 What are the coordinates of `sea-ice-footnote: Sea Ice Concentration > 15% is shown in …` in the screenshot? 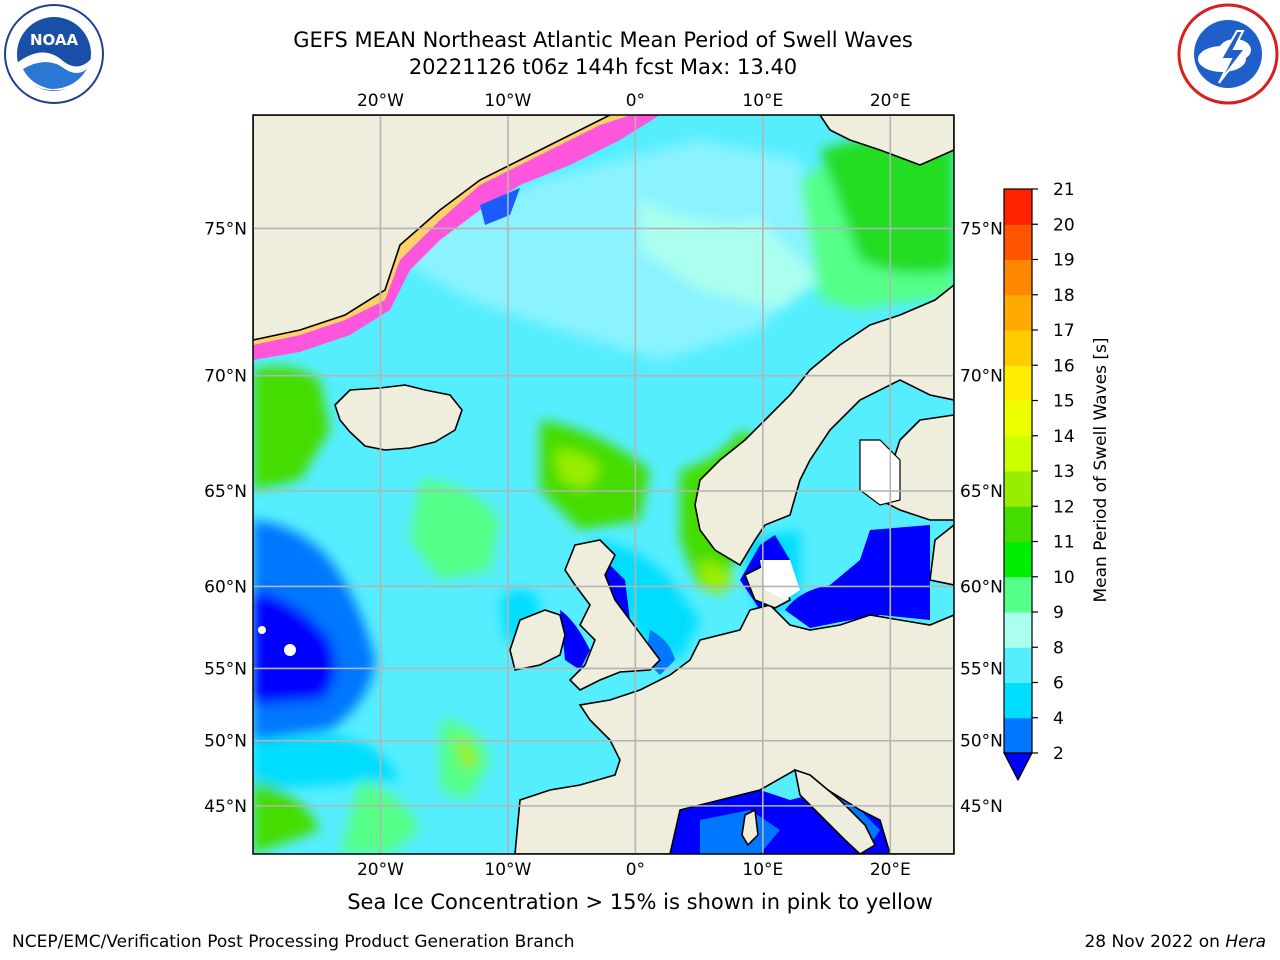 It's located at (640, 902).